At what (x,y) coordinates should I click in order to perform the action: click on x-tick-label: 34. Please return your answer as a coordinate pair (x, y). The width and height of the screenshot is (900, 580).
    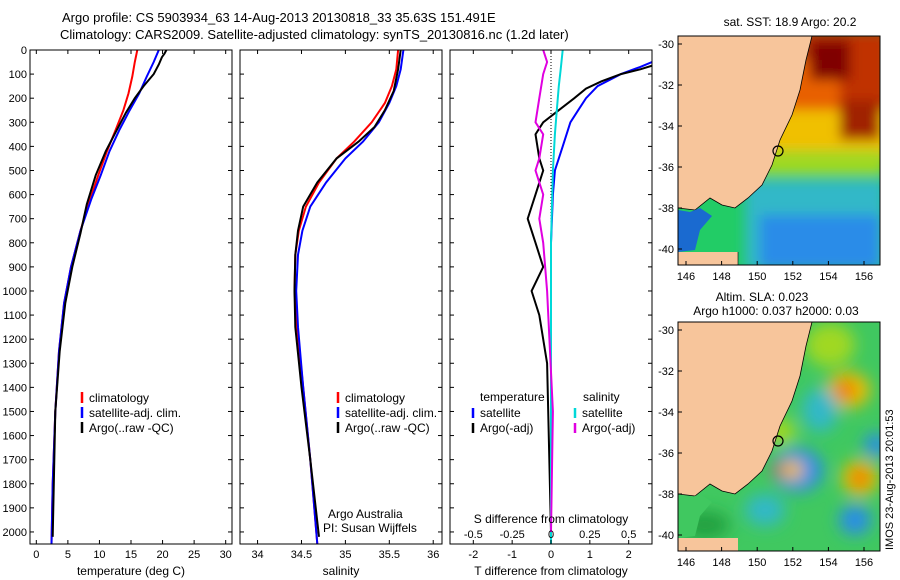
    Looking at the image, I should click on (257, 555).